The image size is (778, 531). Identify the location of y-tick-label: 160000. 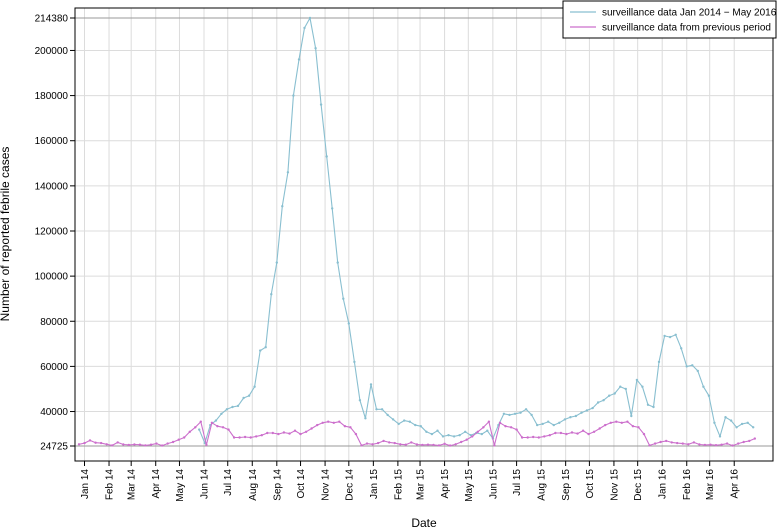
(52, 141).